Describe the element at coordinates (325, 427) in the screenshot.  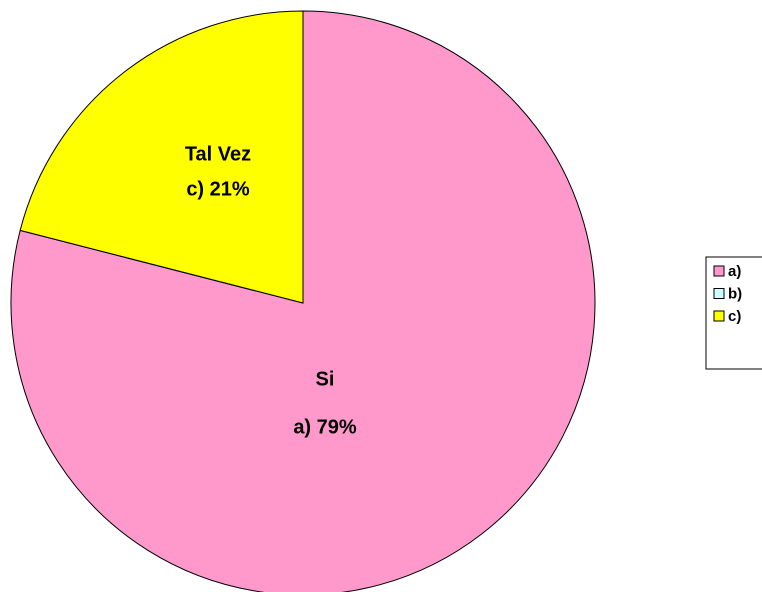
I see `slice-value-label: a) 79%` at that location.